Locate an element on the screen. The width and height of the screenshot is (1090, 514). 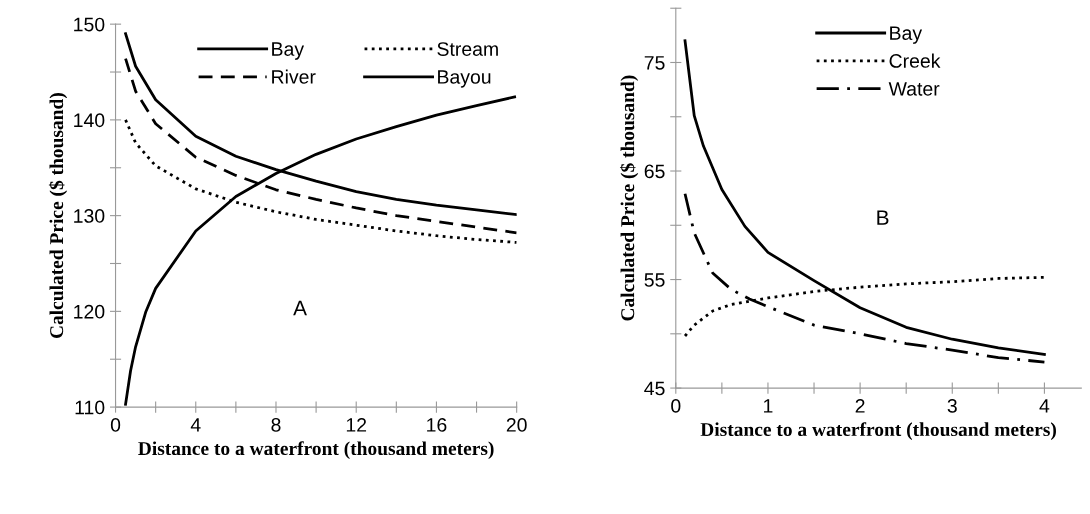
legend-label: River is located at coordinates (294, 76).